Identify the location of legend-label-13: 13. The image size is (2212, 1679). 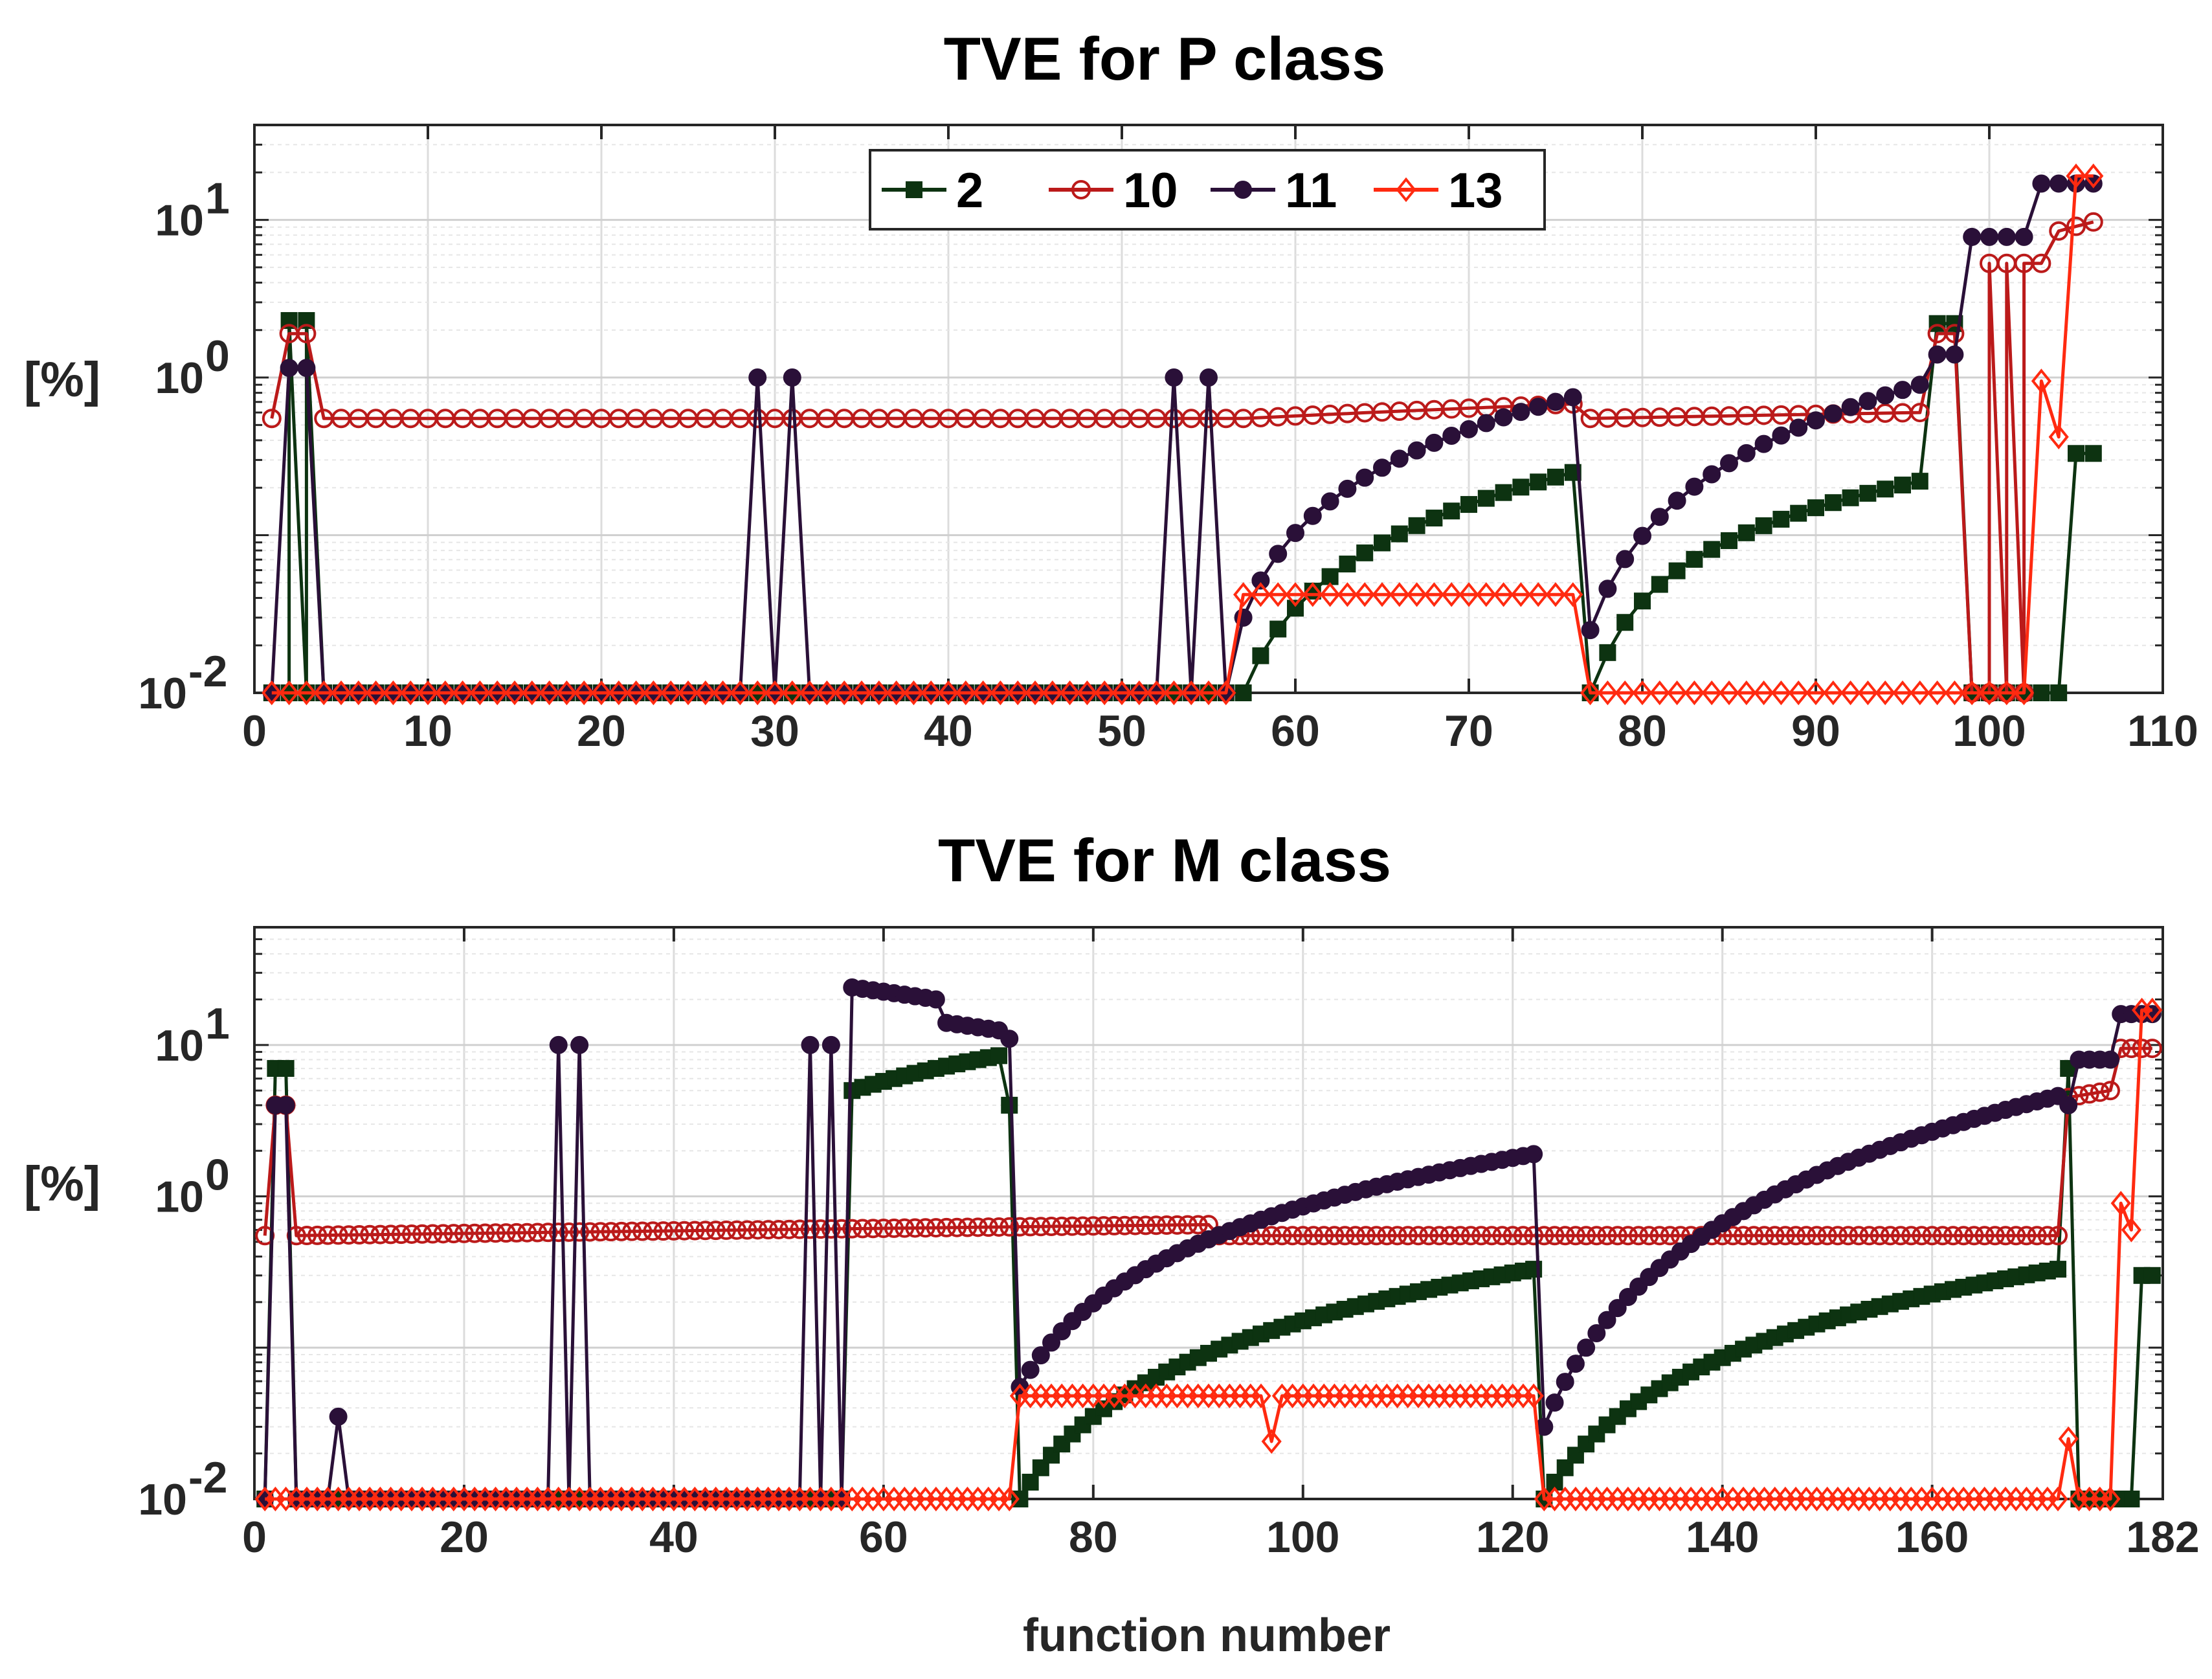
(1476, 190).